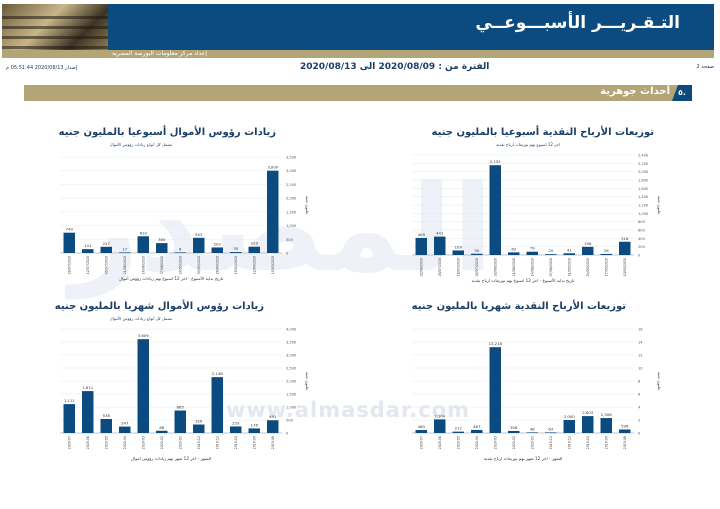  Describe the element at coordinates (236, 442) in the screenshot. I see `x-tick-label: 2019-10` at that location.